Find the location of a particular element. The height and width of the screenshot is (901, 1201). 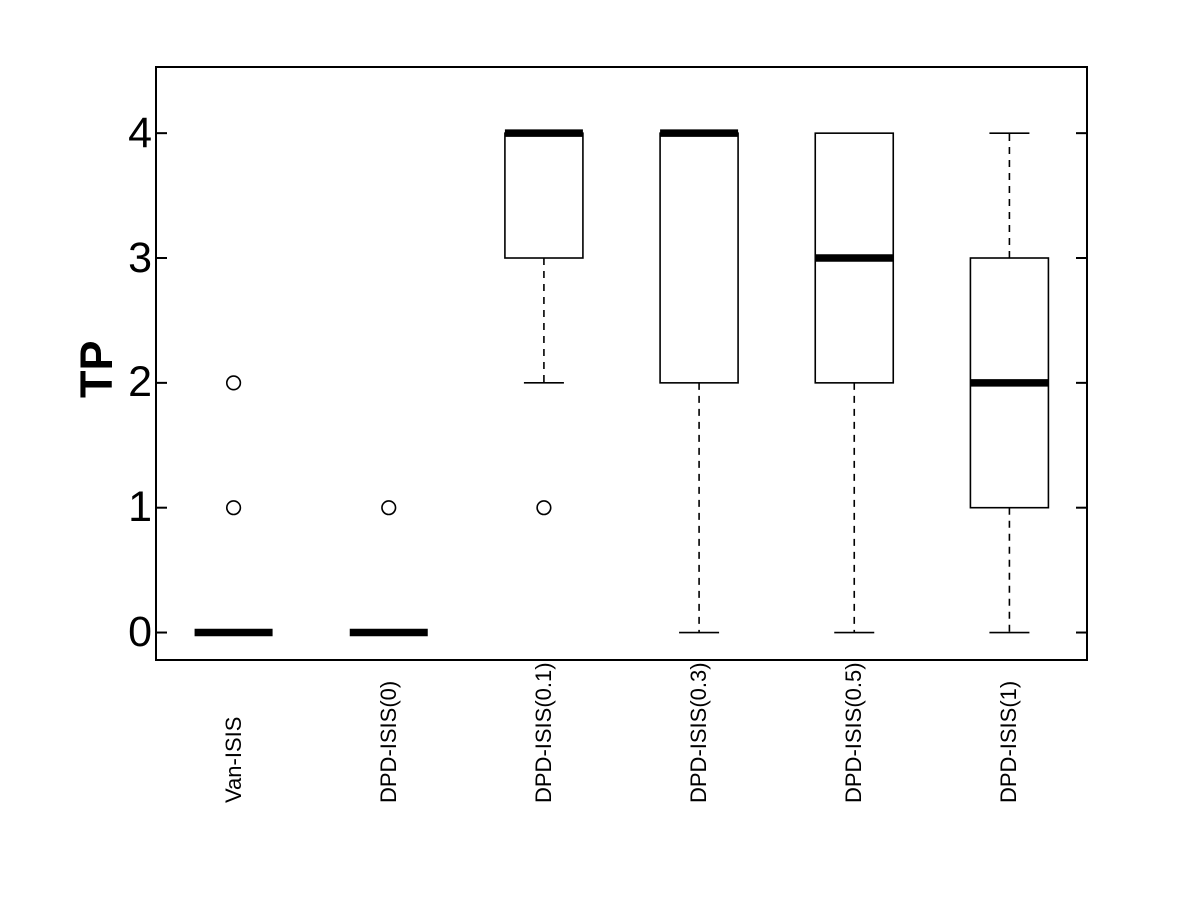

y-tick-label: 0 is located at coordinates (140, 632).